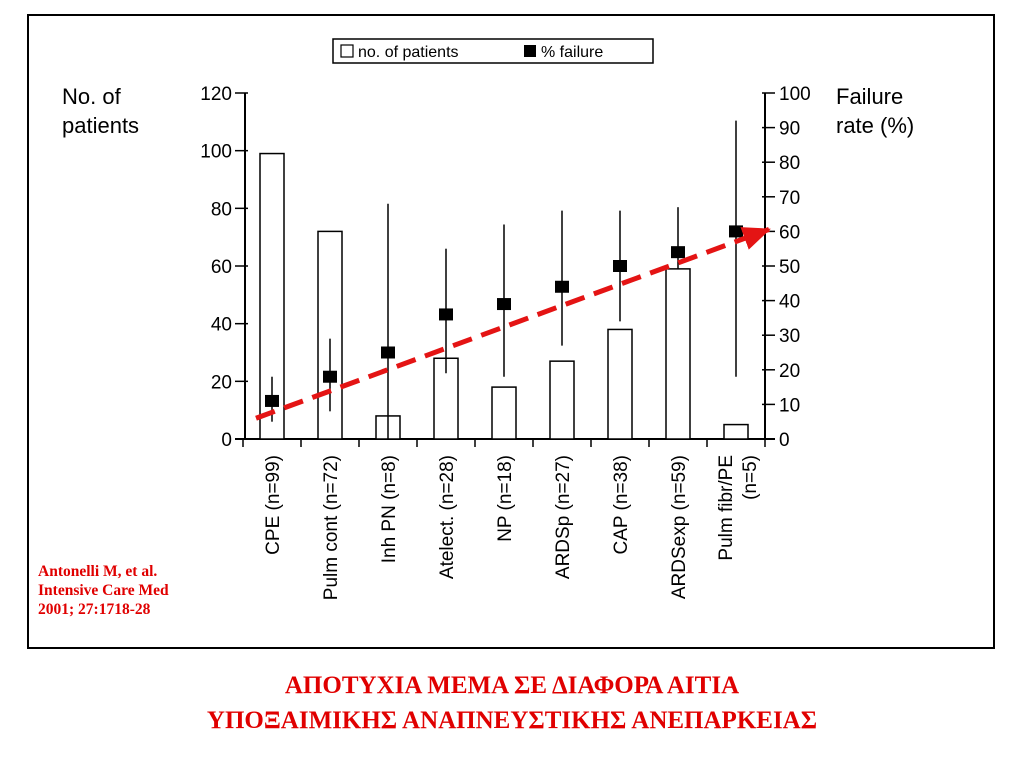 The width and height of the screenshot is (1024, 768). I want to click on legend-box, so click(493, 51).